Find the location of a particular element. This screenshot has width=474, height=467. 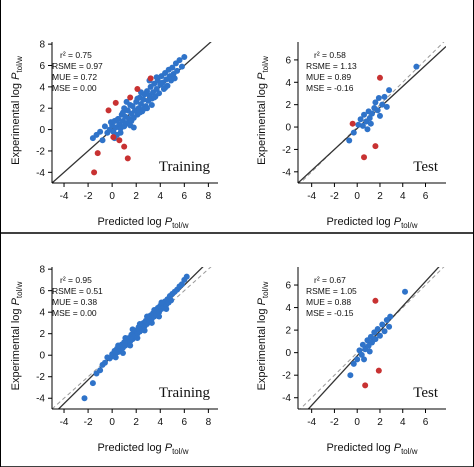

identity-line is located at coordinates (132, 338).